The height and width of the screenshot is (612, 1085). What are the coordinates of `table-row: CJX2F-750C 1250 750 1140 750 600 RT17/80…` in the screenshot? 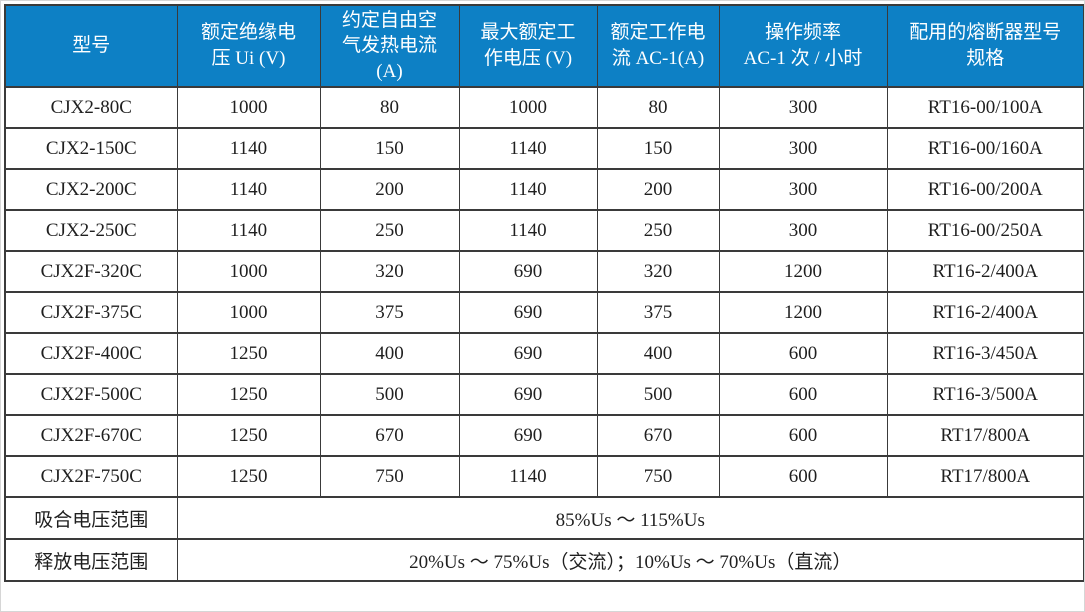 It's located at (544, 476).